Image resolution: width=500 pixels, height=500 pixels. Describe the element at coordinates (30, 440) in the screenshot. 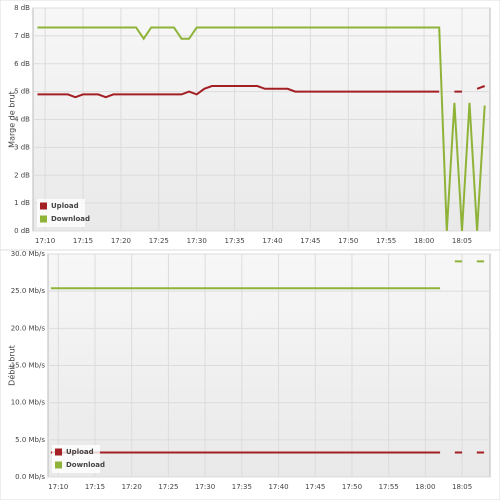

I see `y-tick-label: 5.0 Mb/s` at that location.